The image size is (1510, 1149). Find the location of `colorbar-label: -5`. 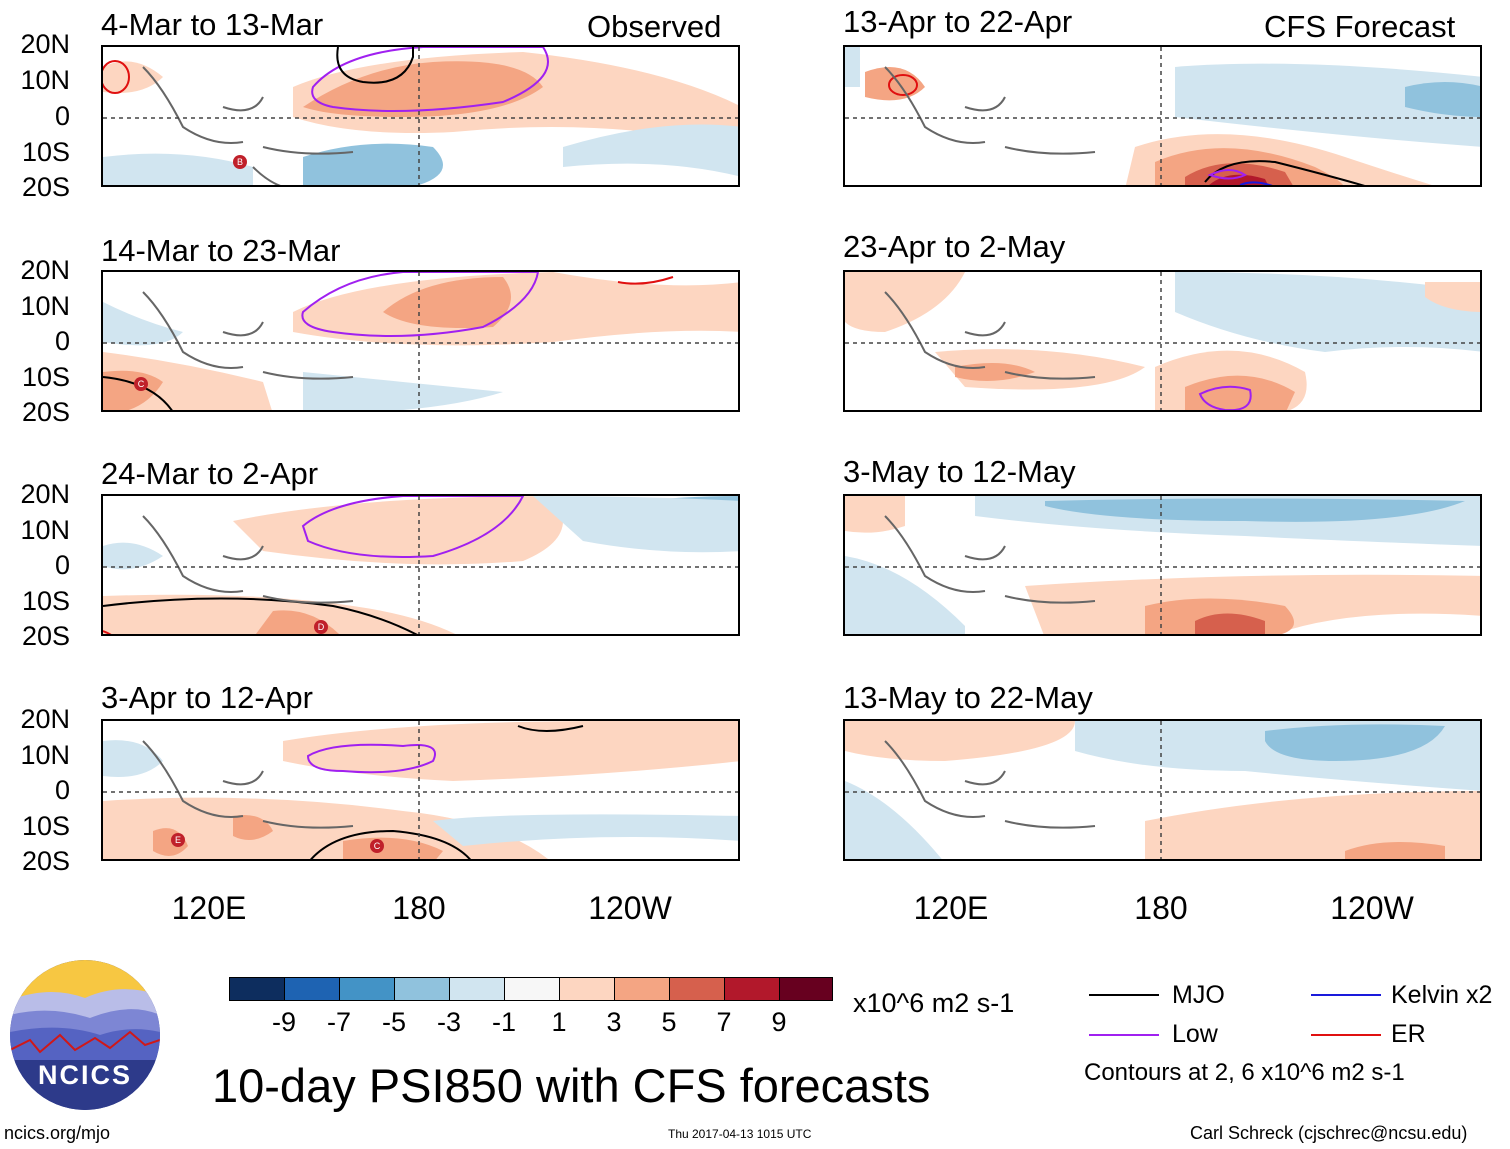

colorbar-label: -5 is located at coordinates (393, 1022).